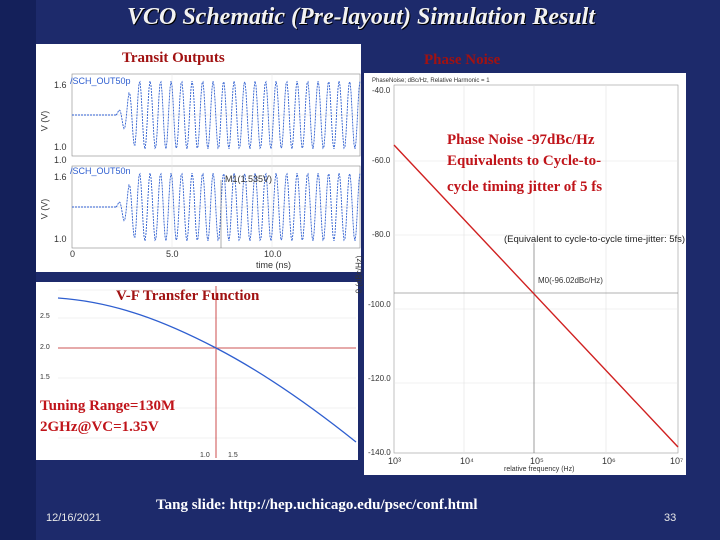  What do you see at coordinates (381, 160) in the screenshot?
I see `pn-y-tick-2: -60.0` at bounding box center [381, 160].